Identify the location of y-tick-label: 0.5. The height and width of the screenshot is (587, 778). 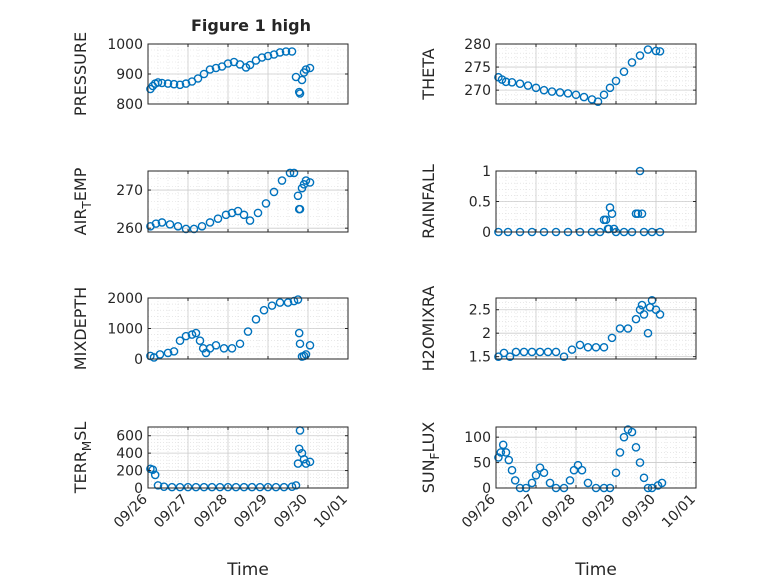
(480, 203).